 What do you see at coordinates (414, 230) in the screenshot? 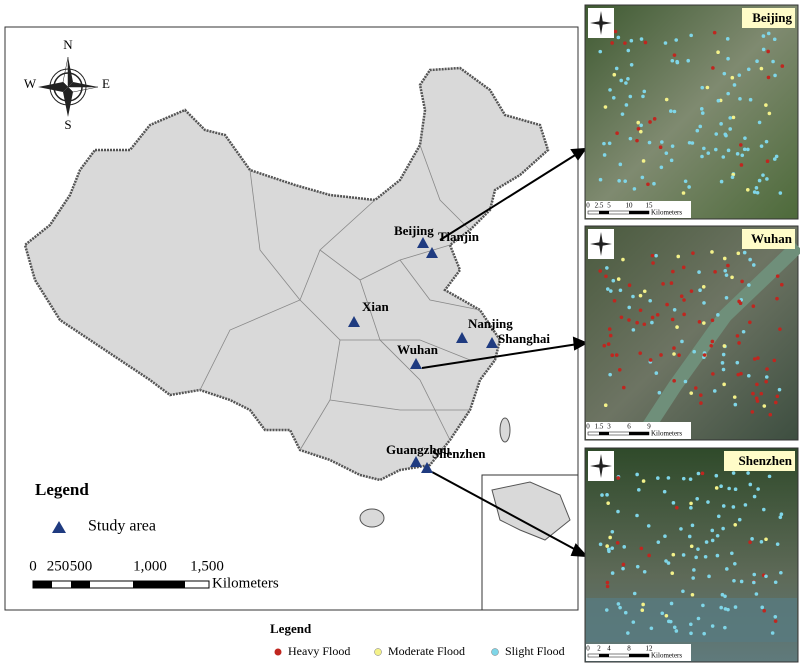
I see `city-label: Beijing` at bounding box center [414, 230].